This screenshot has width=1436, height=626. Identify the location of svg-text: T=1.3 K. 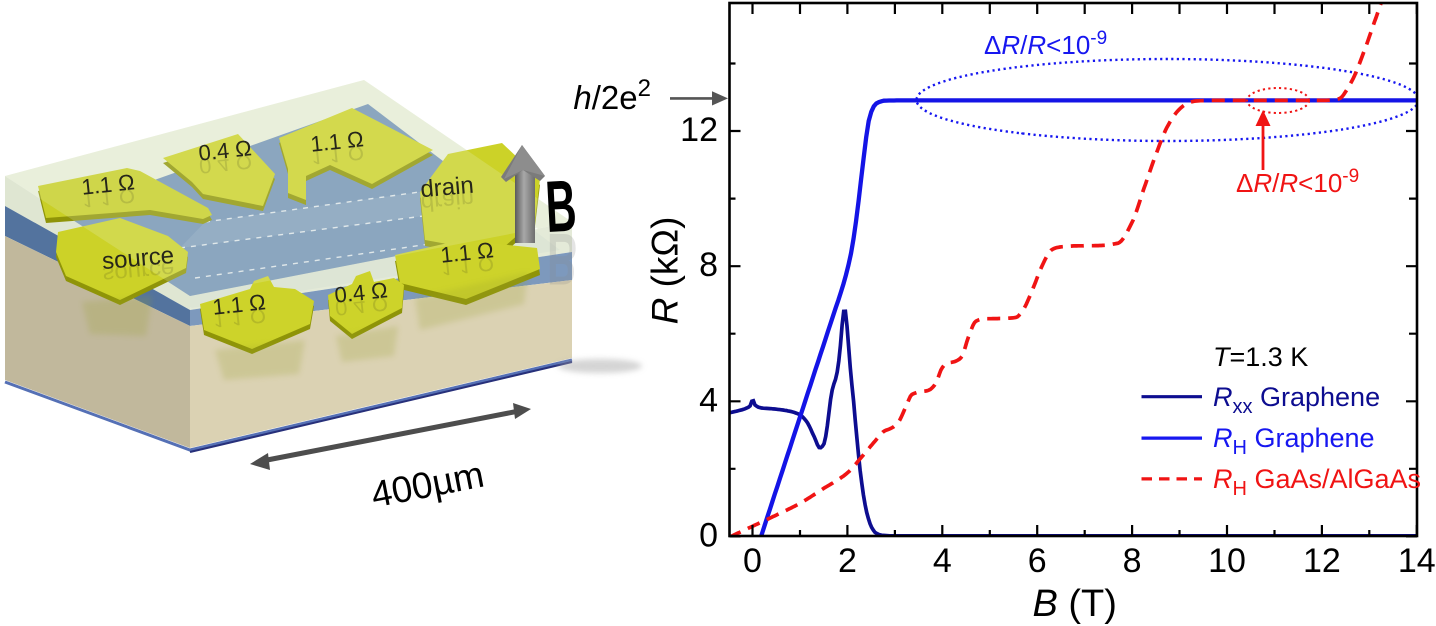
(1260, 357).